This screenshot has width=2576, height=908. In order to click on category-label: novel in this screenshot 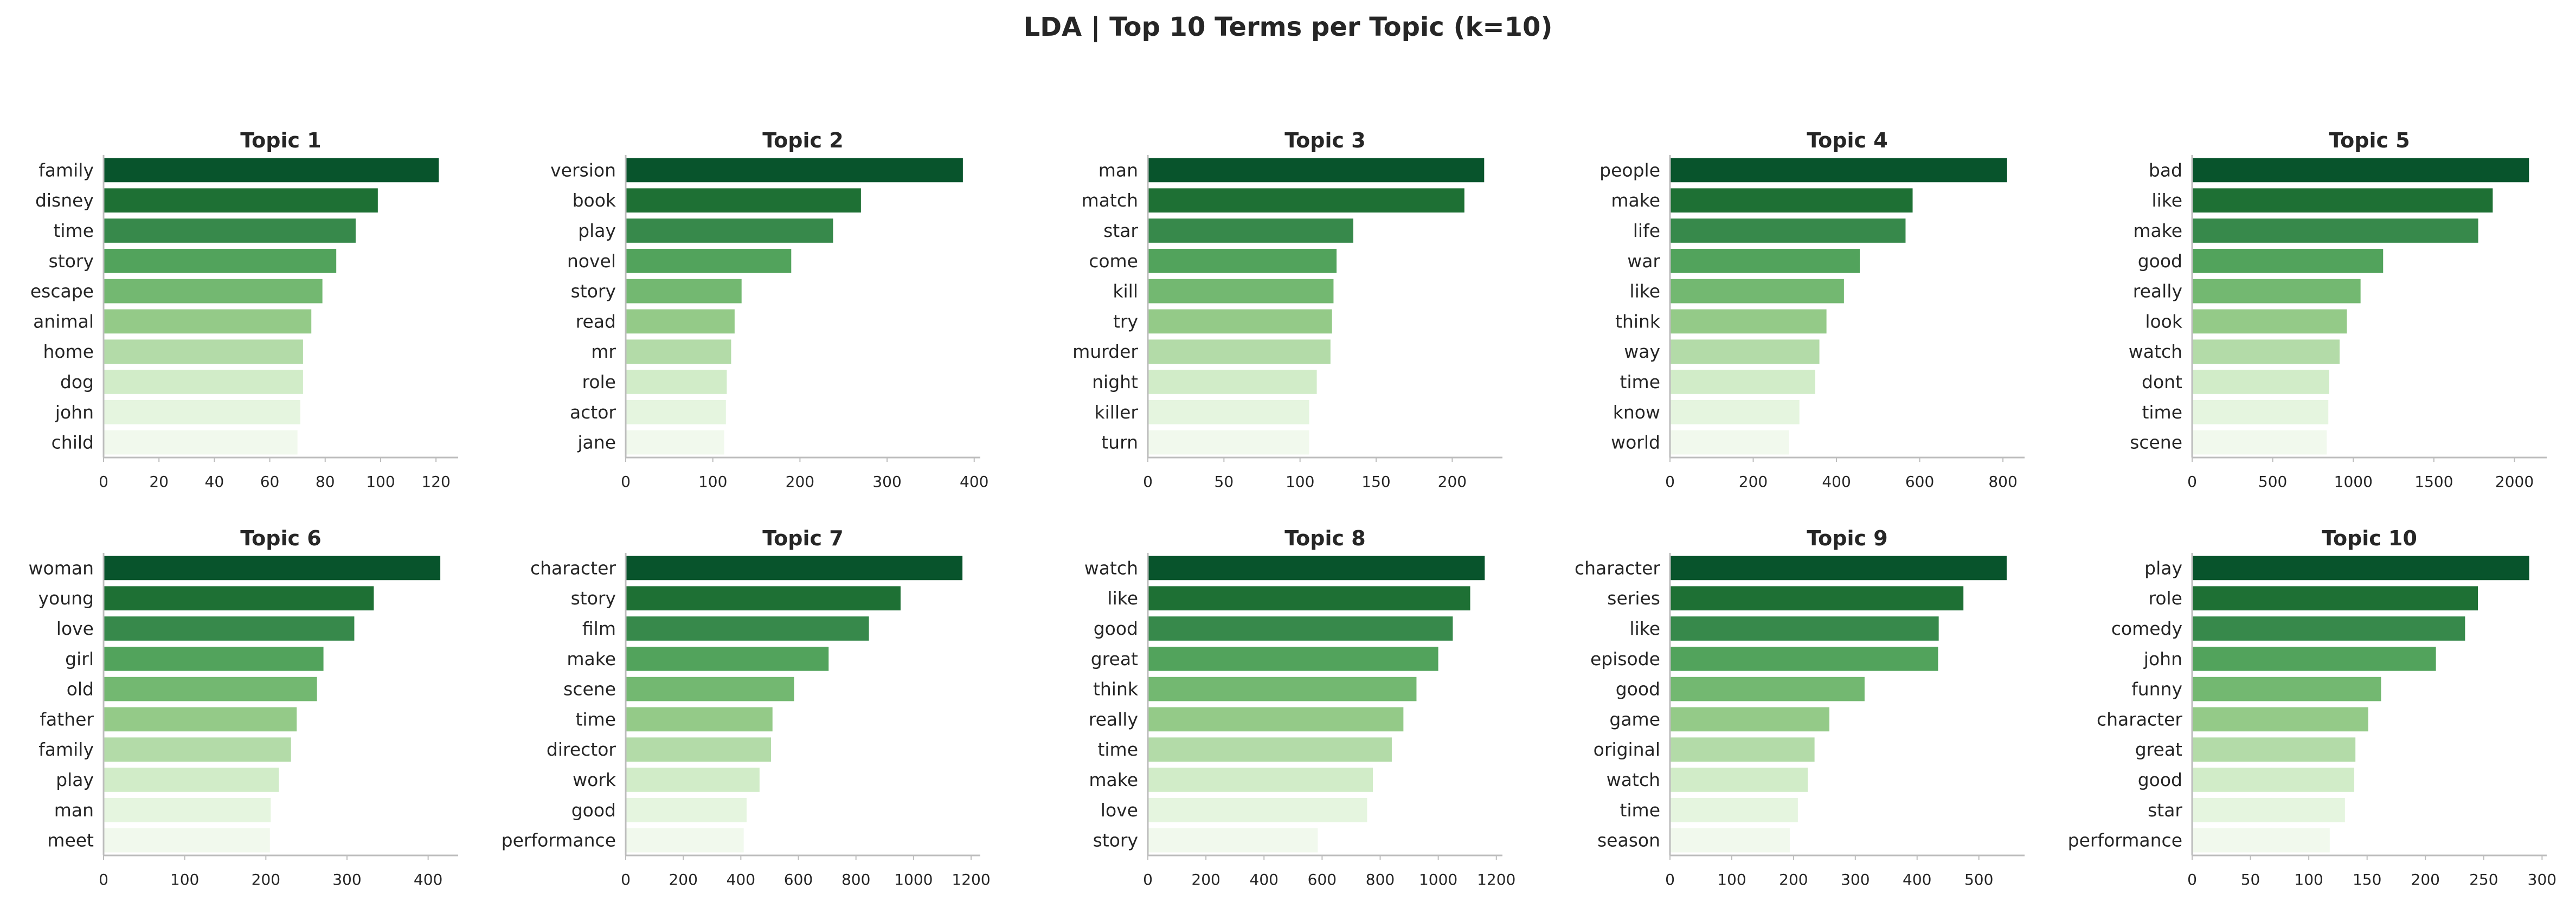, I will do `click(591, 261)`.